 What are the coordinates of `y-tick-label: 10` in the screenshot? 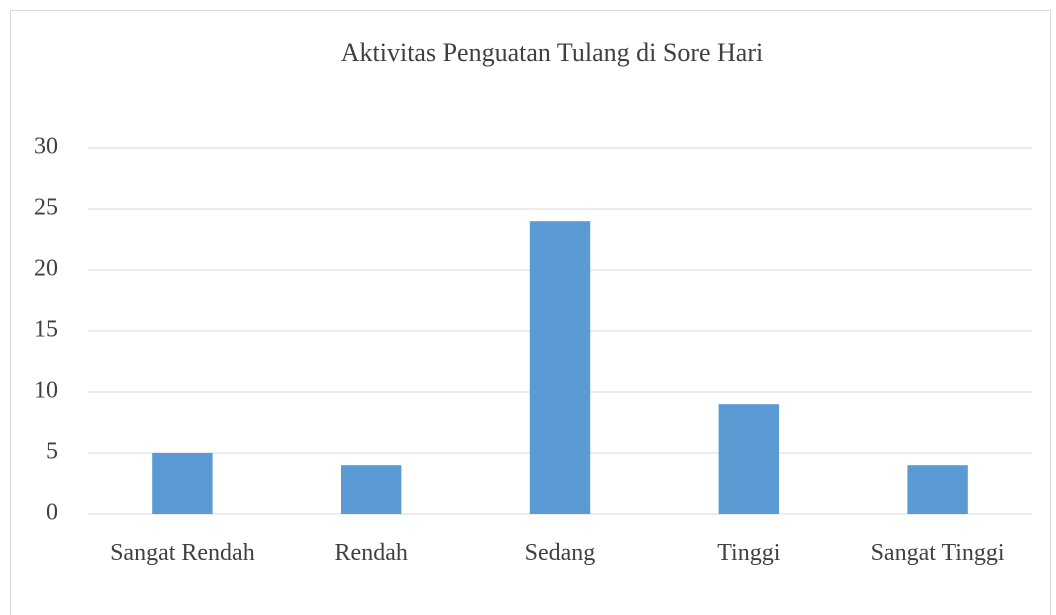 It's located at (46, 391).